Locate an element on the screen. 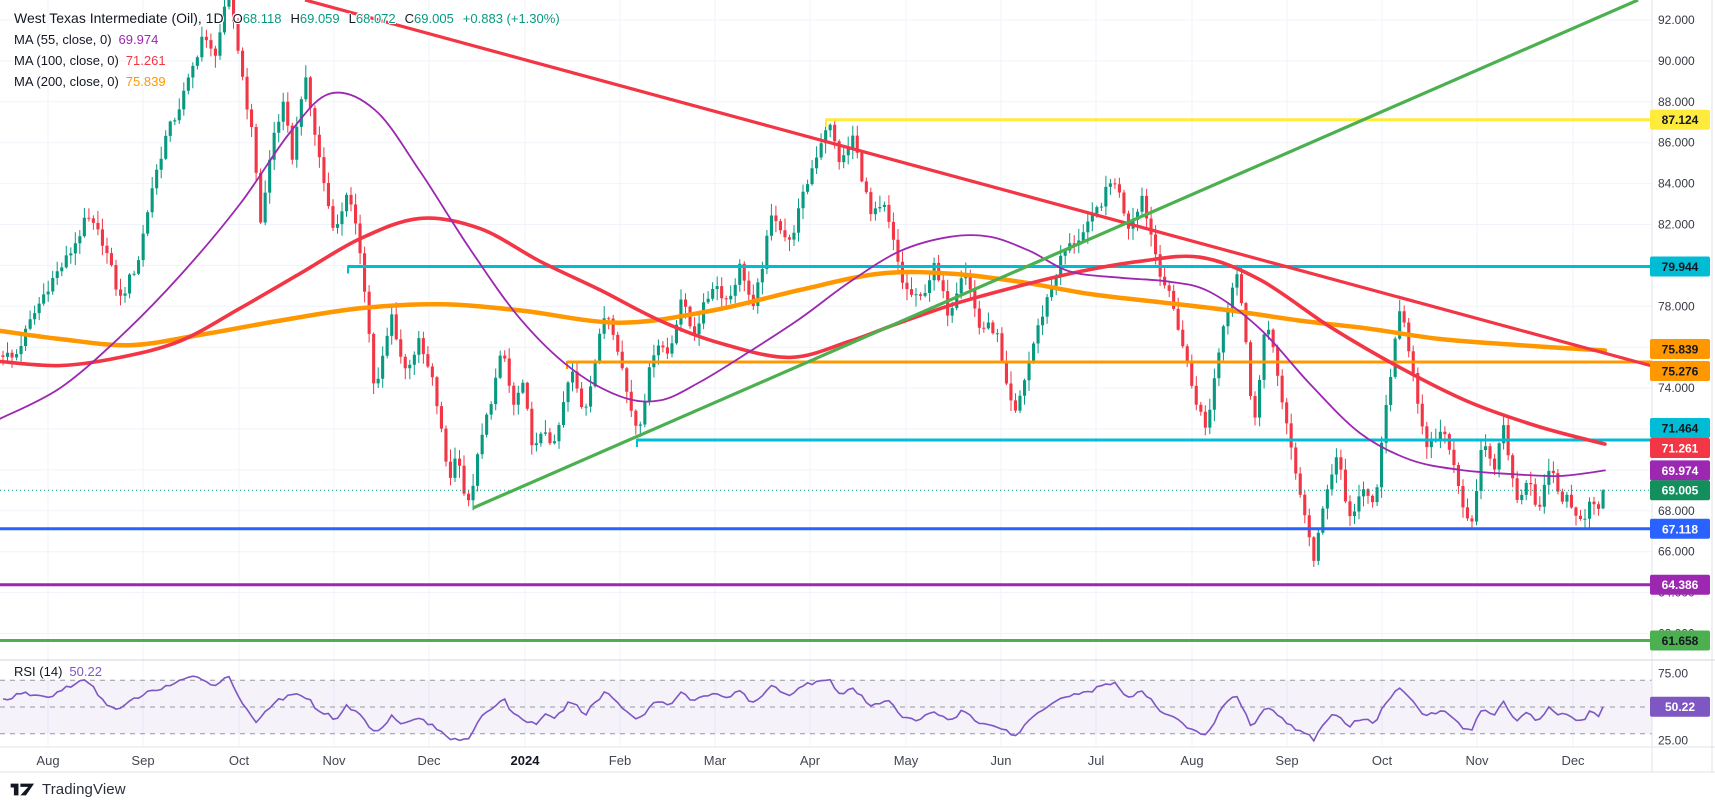 This screenshot has height=808, width=1715. badge-text: 75.839 is located at coordinates (1680, 350).